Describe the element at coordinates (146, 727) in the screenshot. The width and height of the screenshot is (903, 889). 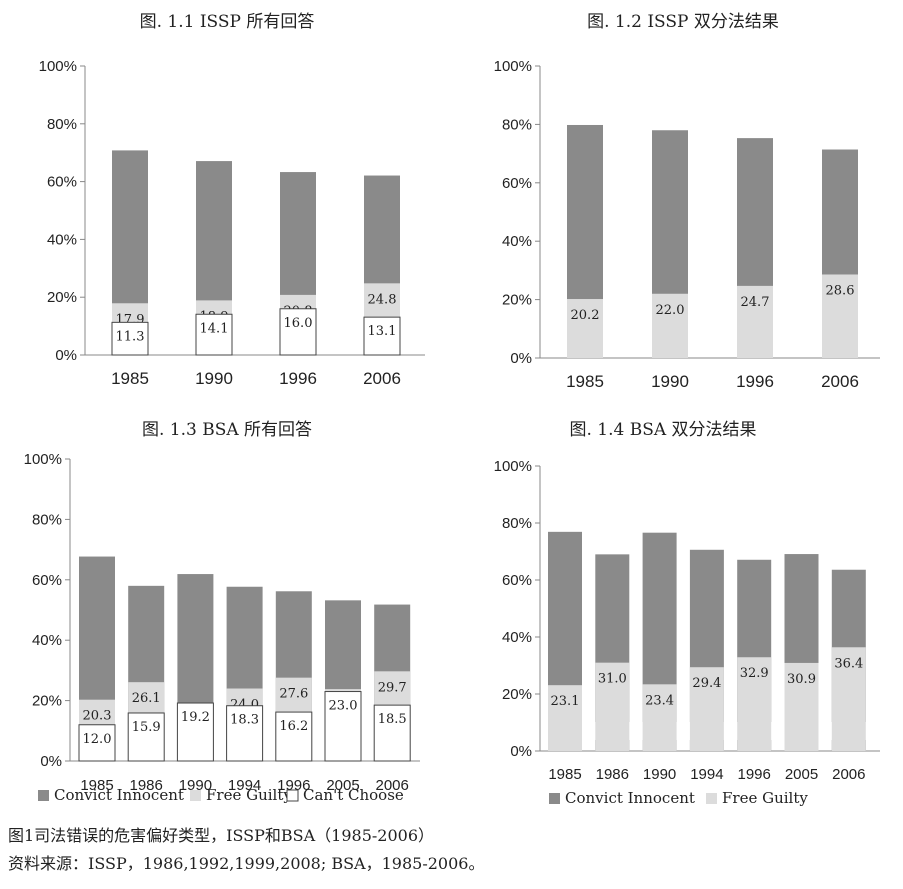
I see `value-label: 15.9` at that location.